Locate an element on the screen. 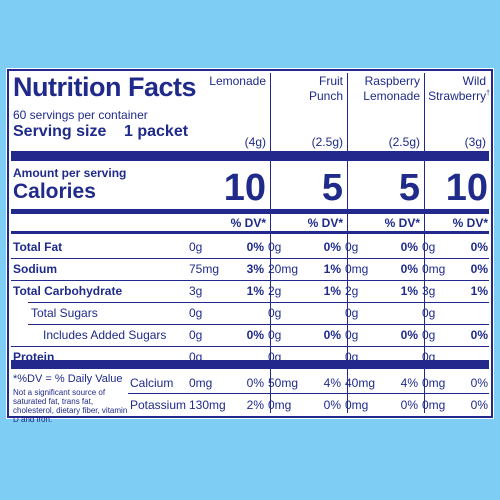 The width and height of the screenshot is (500, 500). mineral-dv: 2% is located at coordinates (255, 405).